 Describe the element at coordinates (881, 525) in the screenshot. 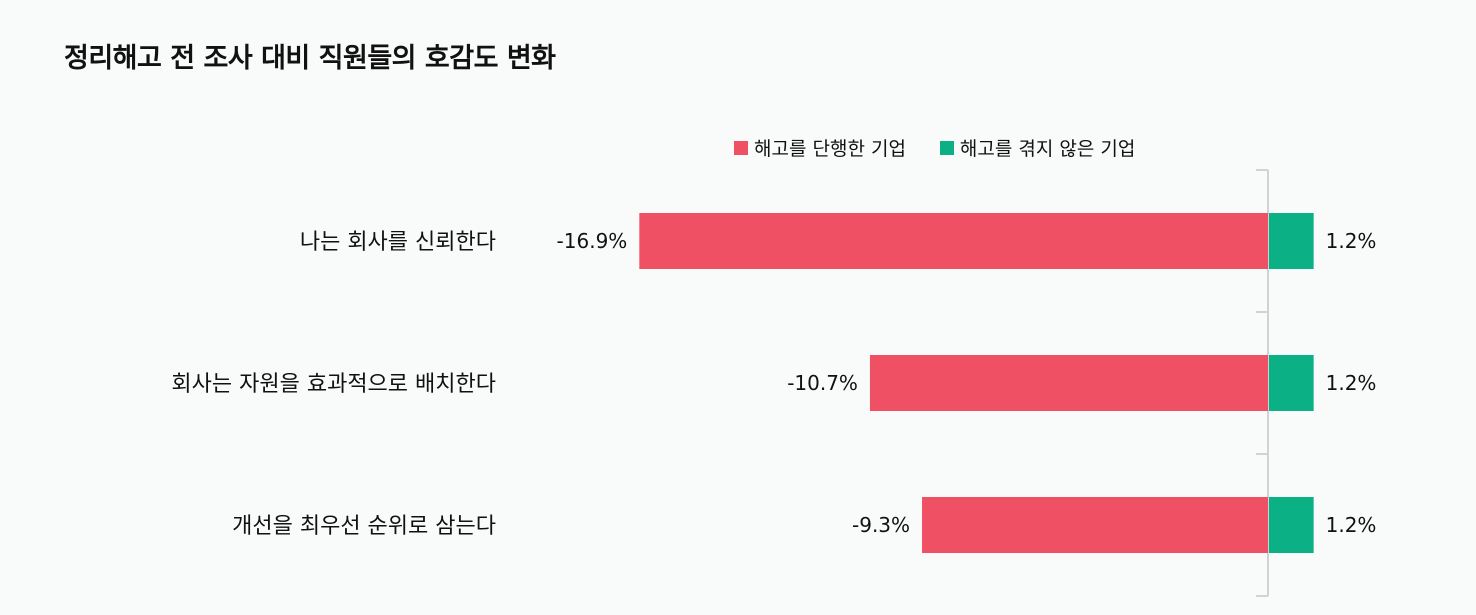

I see `value-label-layoff-2: -9.3%` at that location.